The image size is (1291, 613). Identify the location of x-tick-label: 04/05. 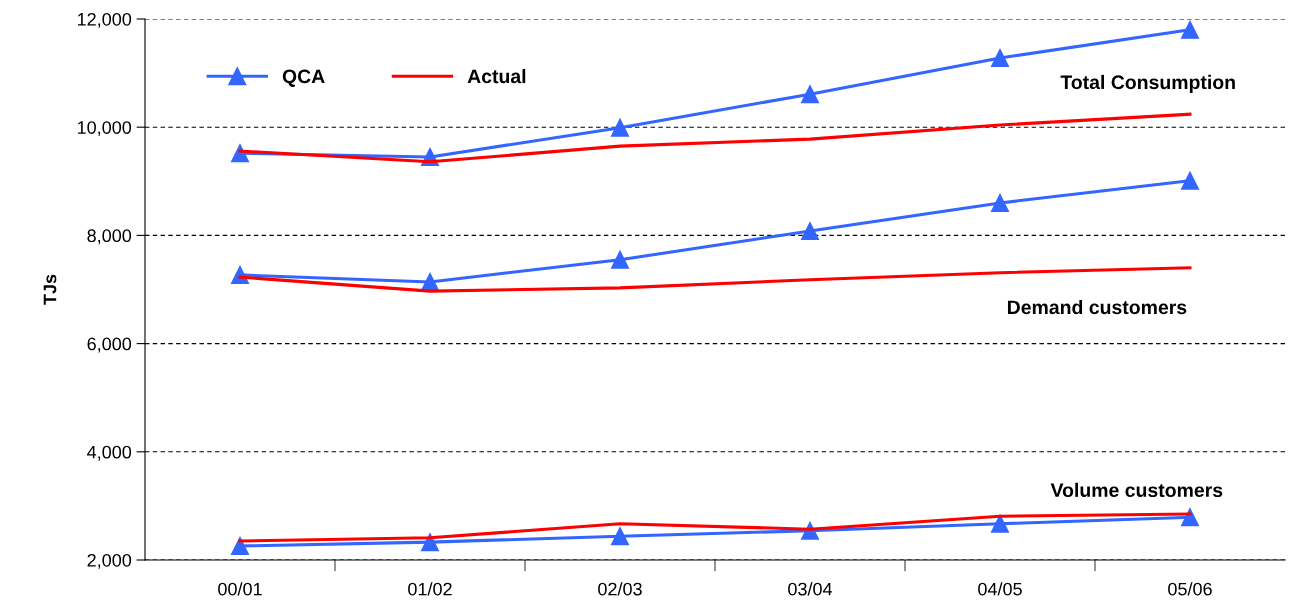
(1000, 589).